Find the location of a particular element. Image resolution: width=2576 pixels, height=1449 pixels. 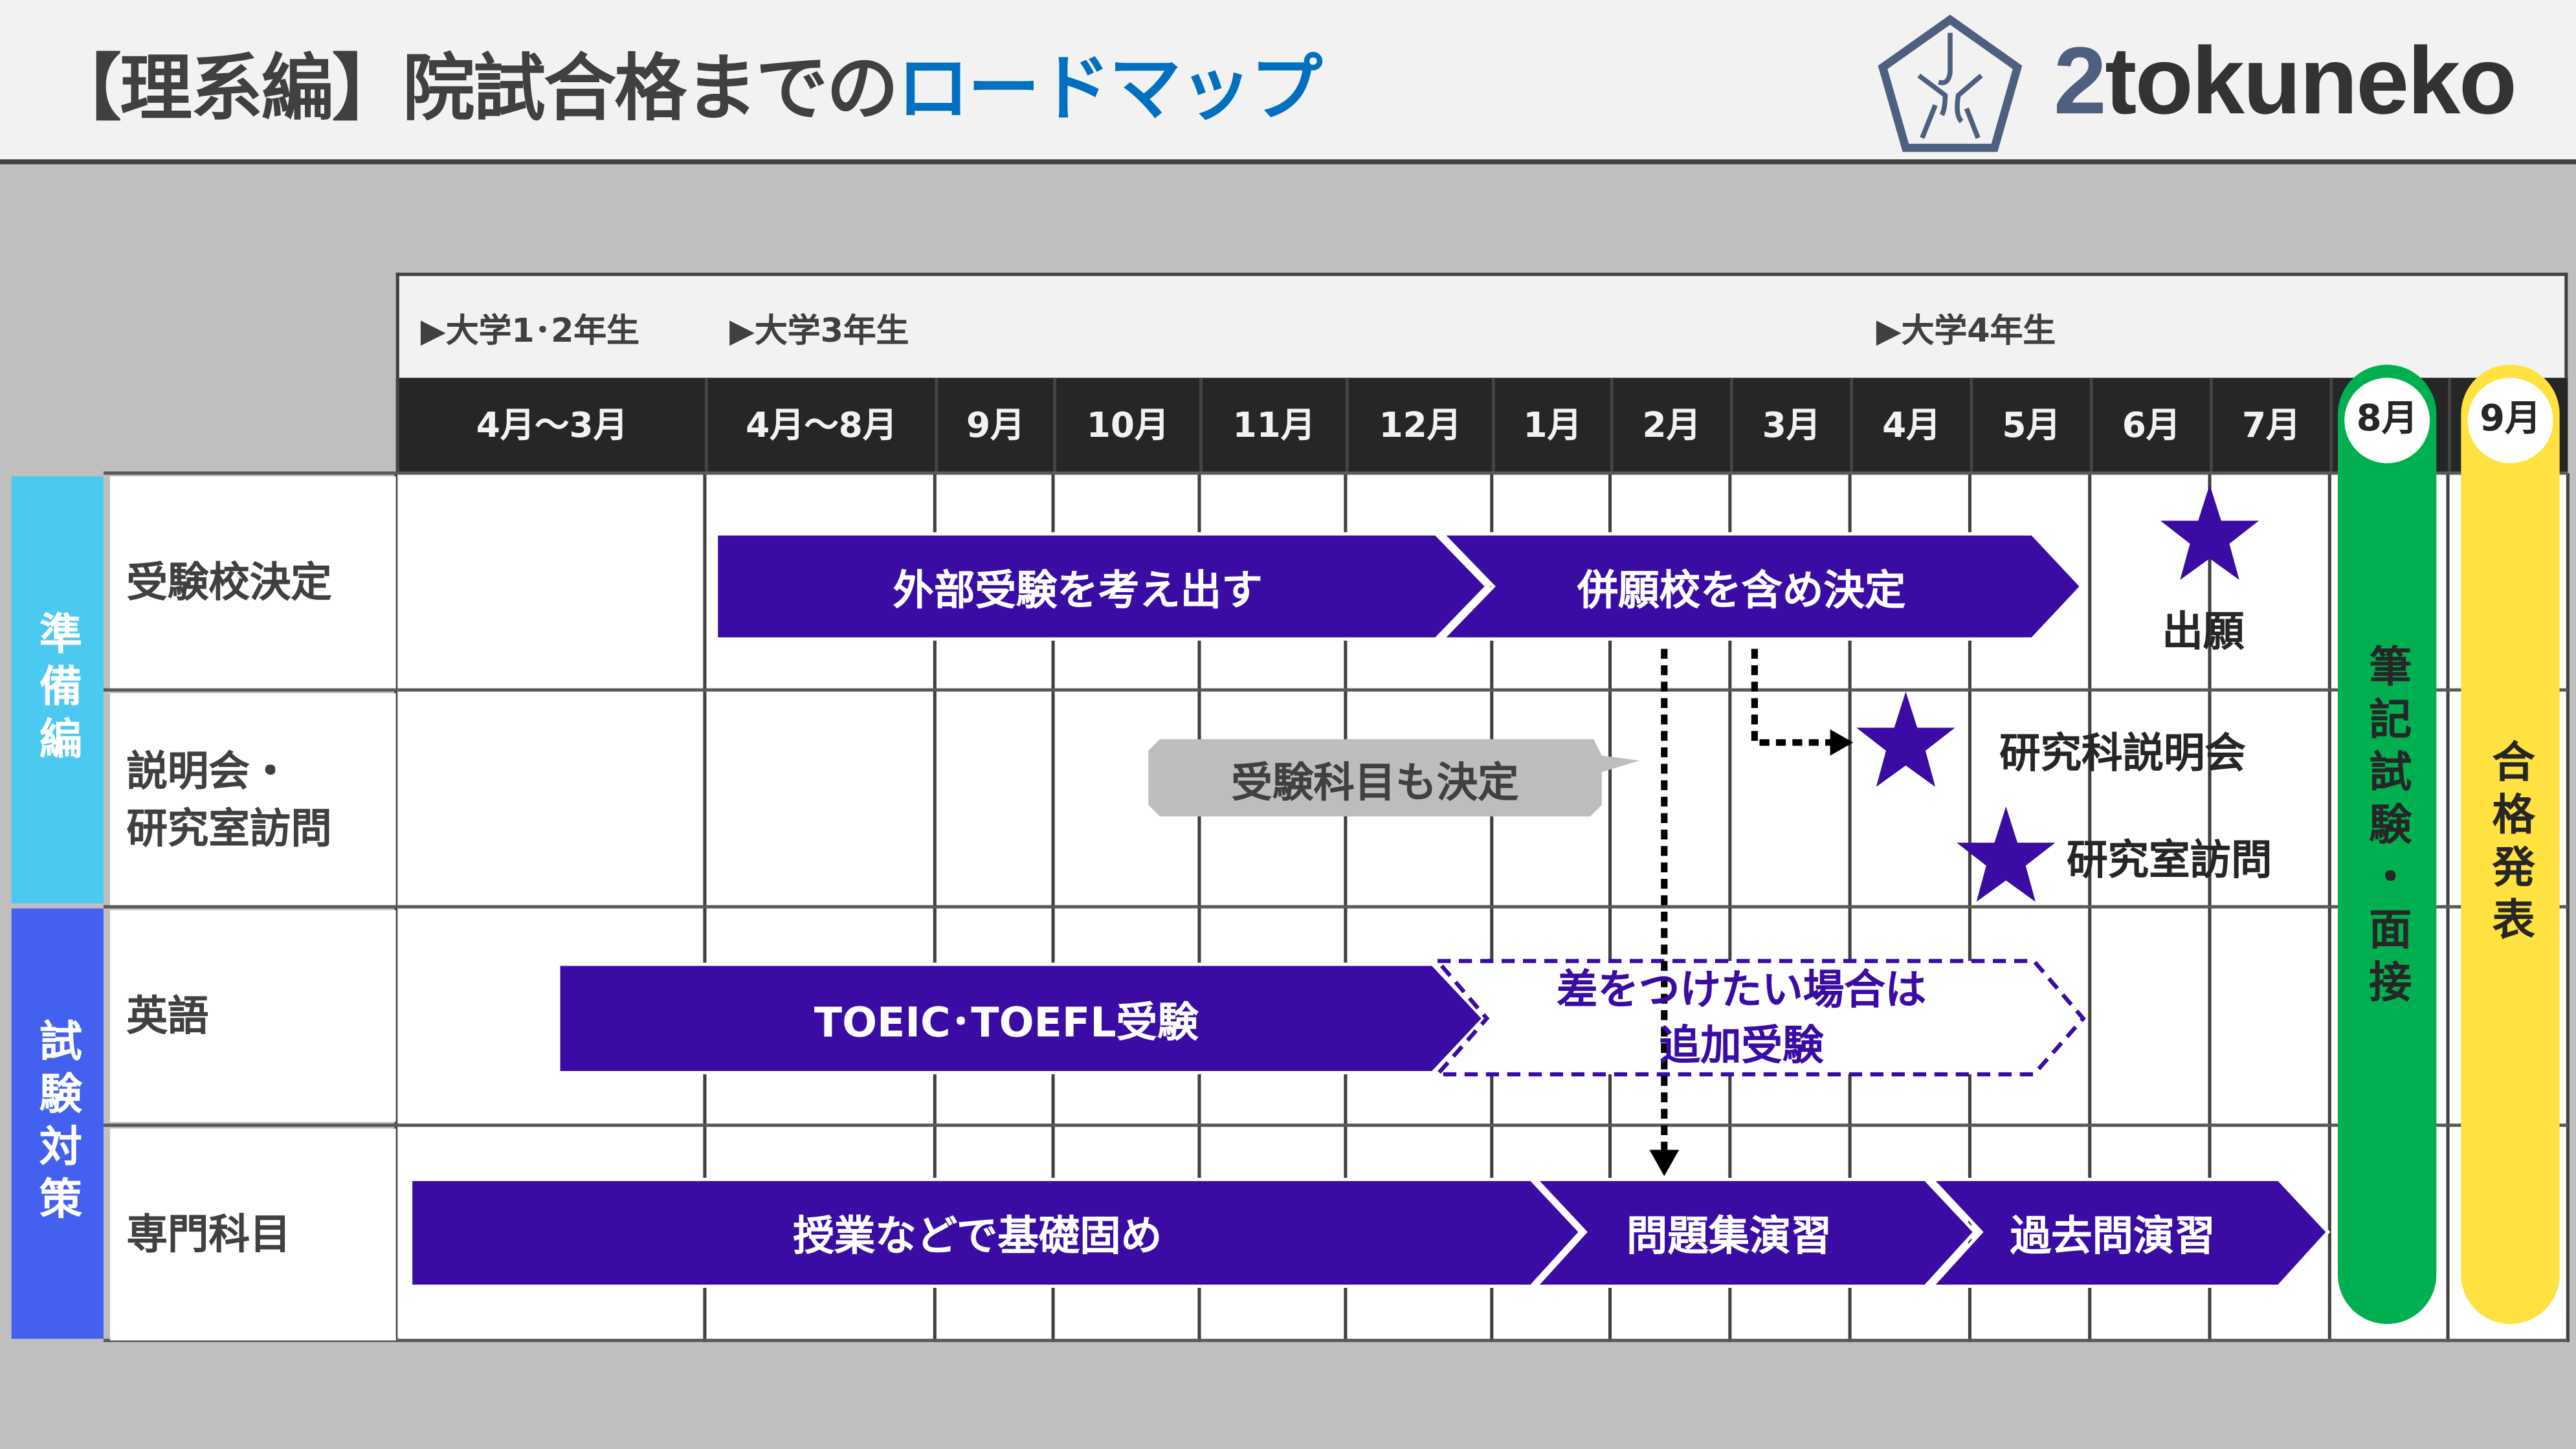

title-prefix: 【理系編】院試合格までの is located at coordinates (473, 90).